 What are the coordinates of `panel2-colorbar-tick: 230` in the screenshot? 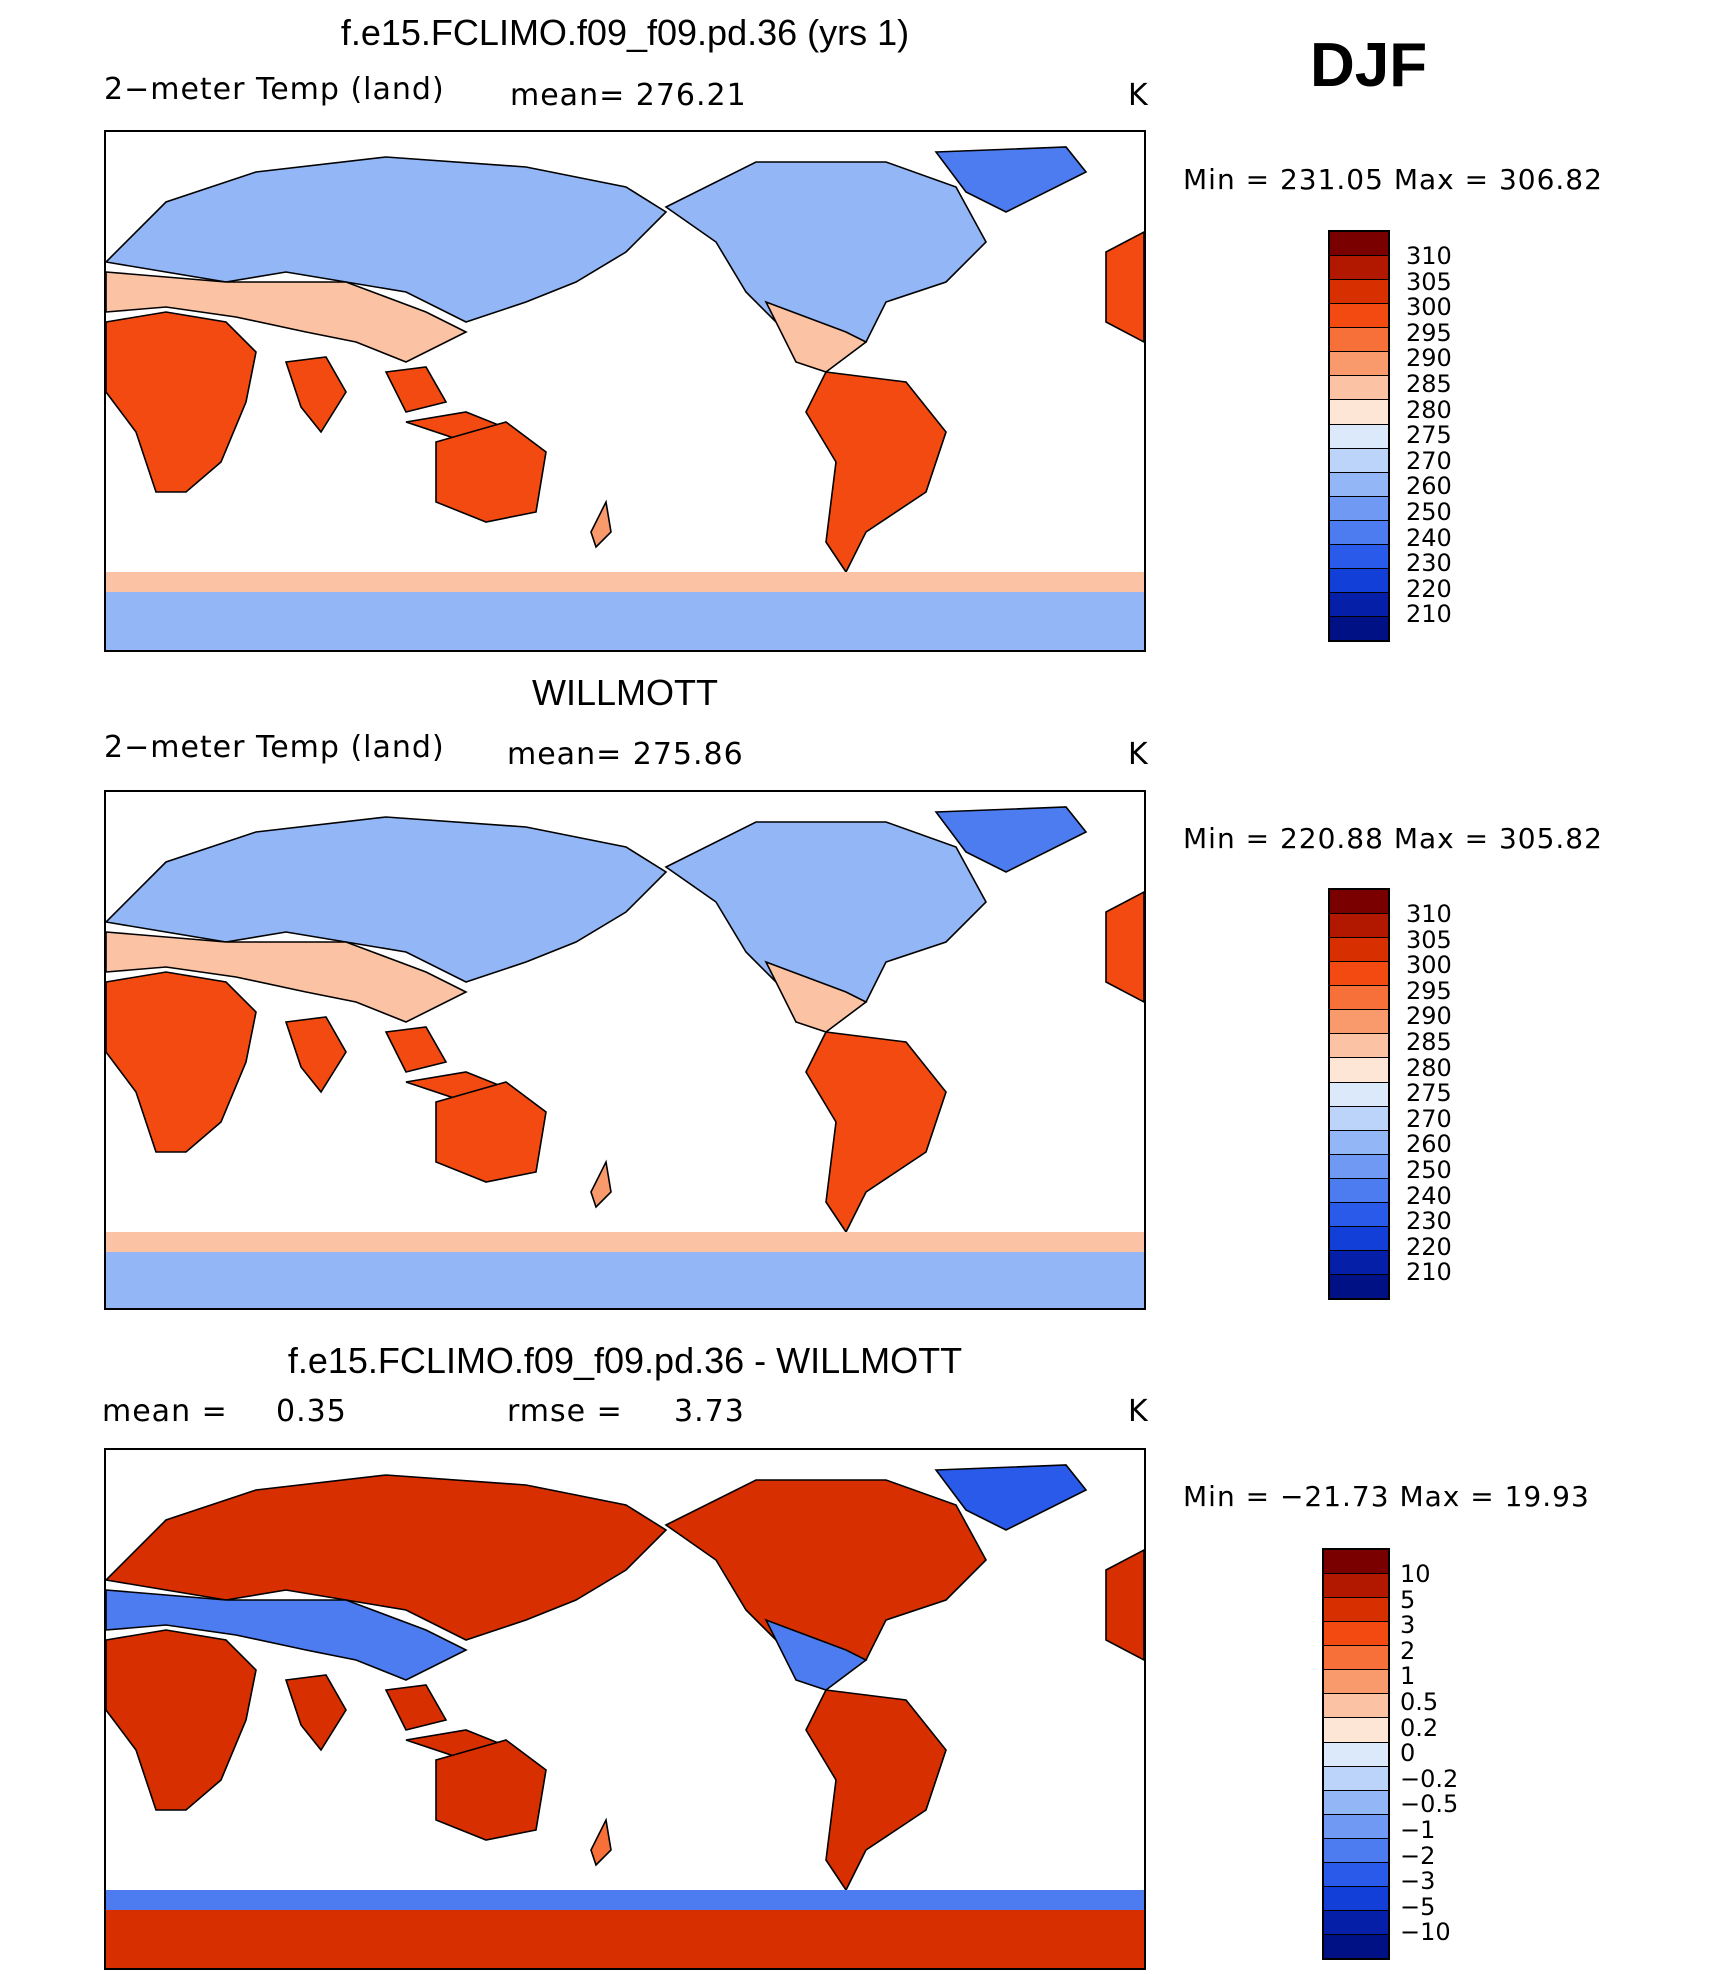 It's located at (1429, 1221).